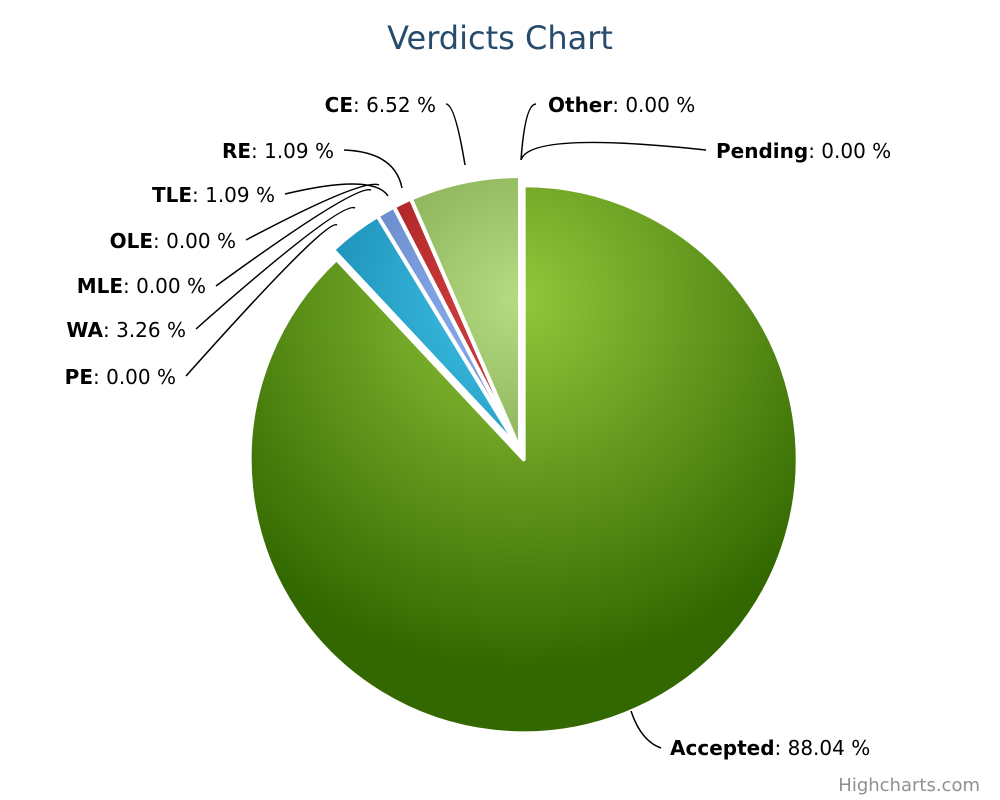 The width and height of the screenshot is (1000, 800). Describe the element at coordinates (646, 729) in the screenshot. I see `connector-accepted` at that location.